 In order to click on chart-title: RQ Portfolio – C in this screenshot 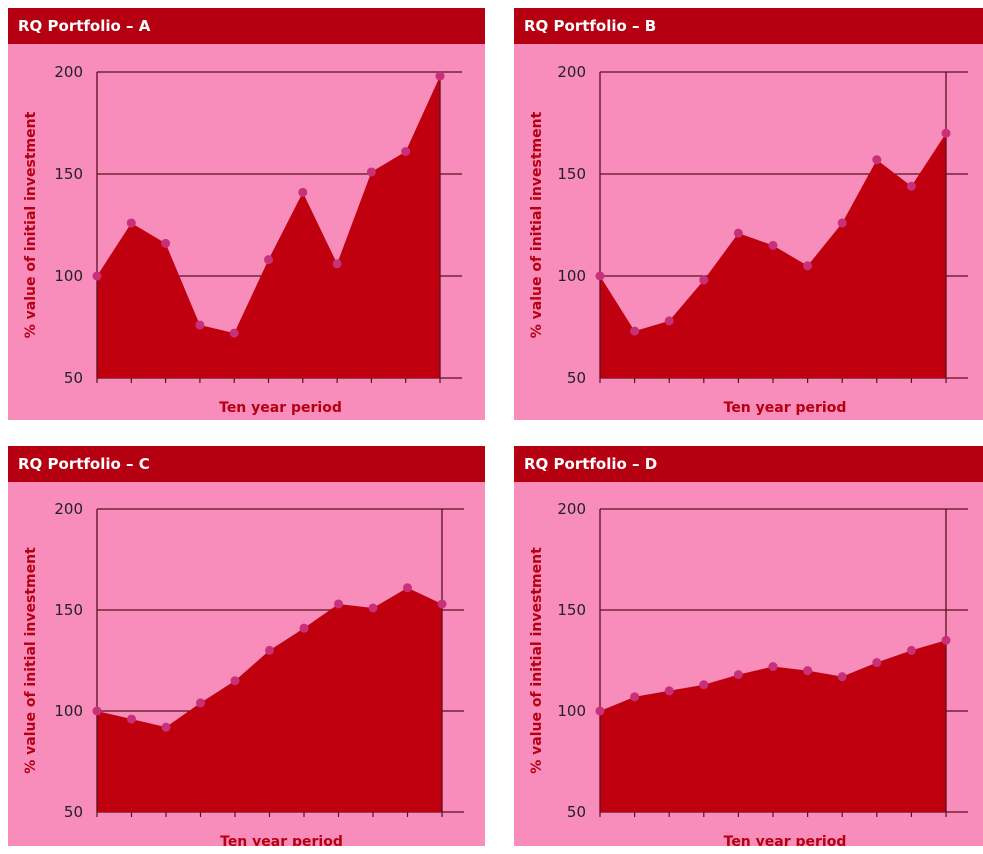, I will do `click(246, 464)`.